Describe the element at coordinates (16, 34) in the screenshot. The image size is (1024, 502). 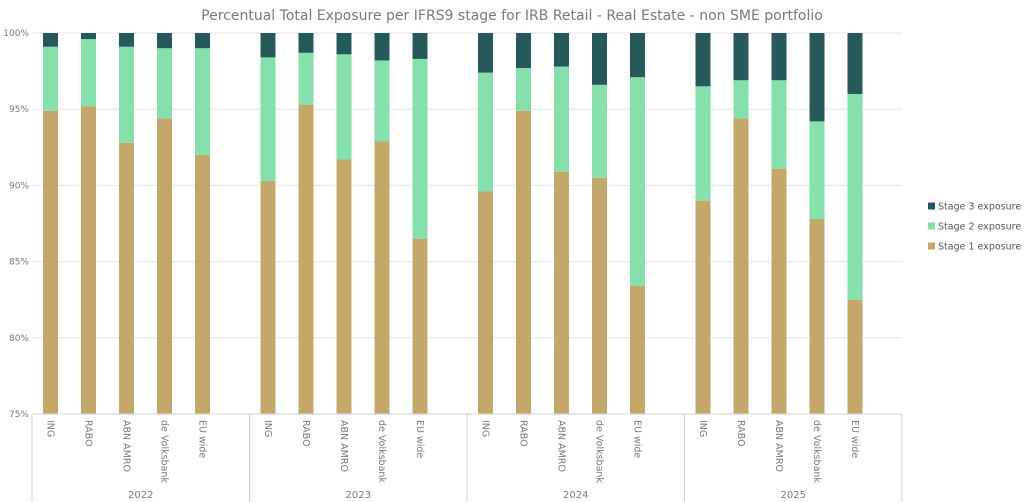
I see `y-tick-label: 100%` at that location.